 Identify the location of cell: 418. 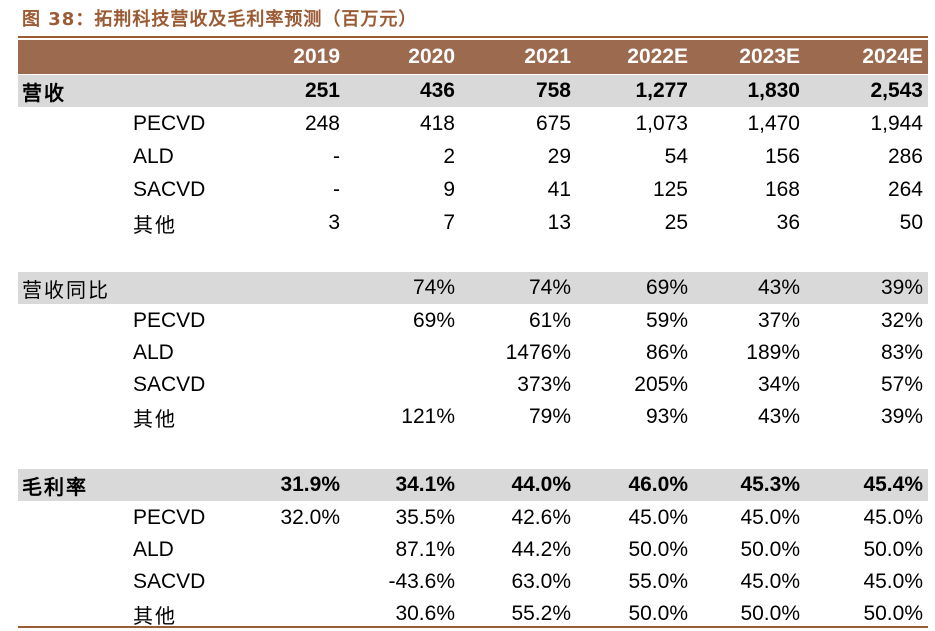
(437, 123).